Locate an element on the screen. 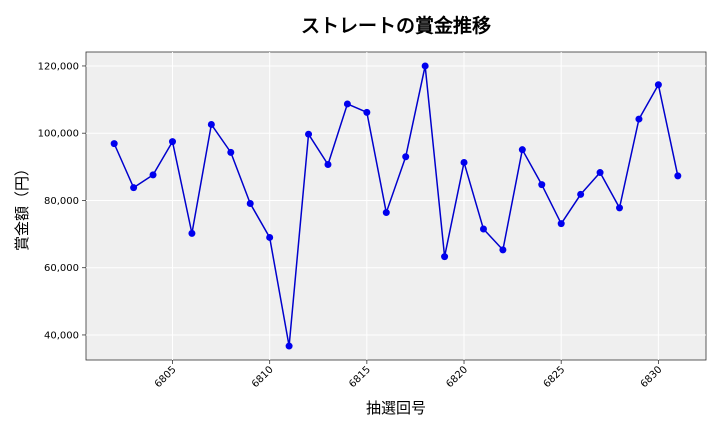 This screenshot has width=720, height=432. y-tick-label: 100,000 is located at coordinates (58, 134).